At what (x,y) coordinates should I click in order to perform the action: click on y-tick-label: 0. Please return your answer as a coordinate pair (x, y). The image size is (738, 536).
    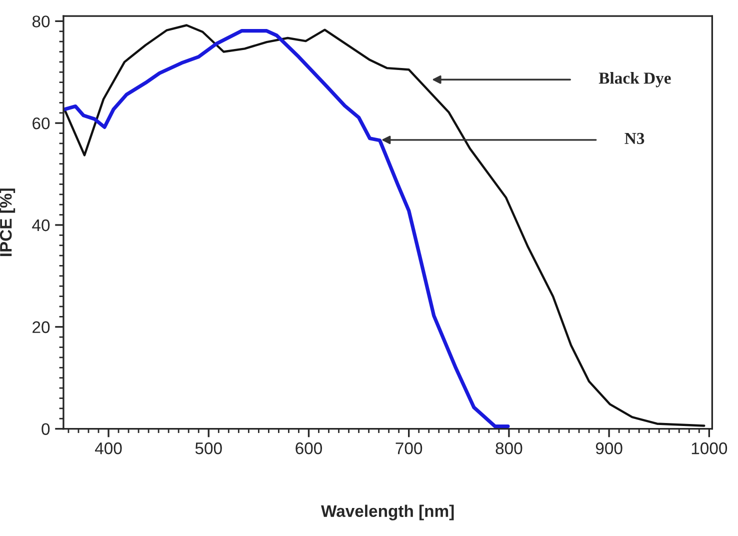
    Looking at the image, I should click on (46, 429).